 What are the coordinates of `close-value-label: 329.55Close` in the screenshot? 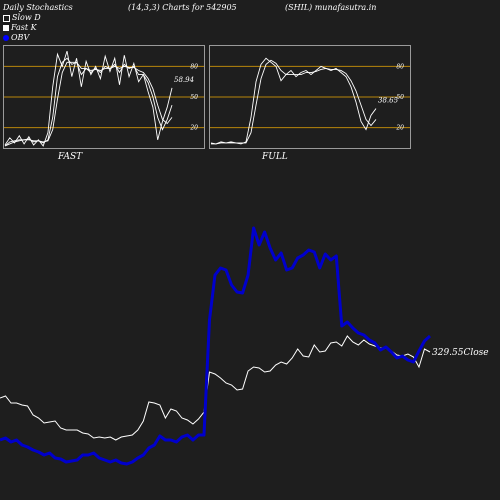 It's located at (460, 353).